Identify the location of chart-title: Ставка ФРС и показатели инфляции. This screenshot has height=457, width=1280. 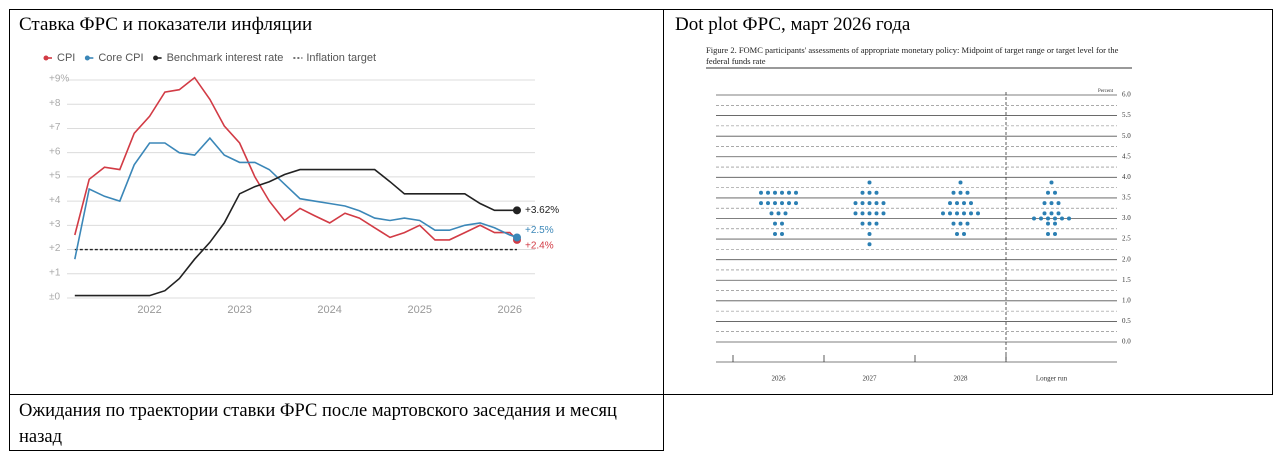
(166, 24).